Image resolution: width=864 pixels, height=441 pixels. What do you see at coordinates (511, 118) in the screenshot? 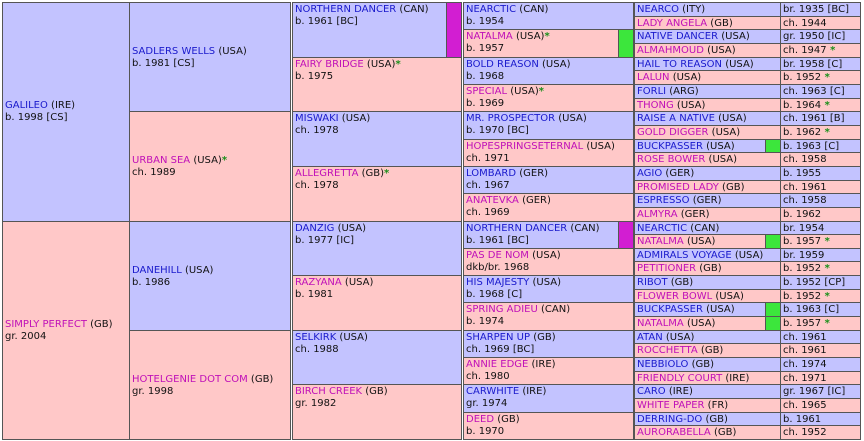
I see `horse-name-link: MR. PROSPECTOR` at bounding box center [511, 118].